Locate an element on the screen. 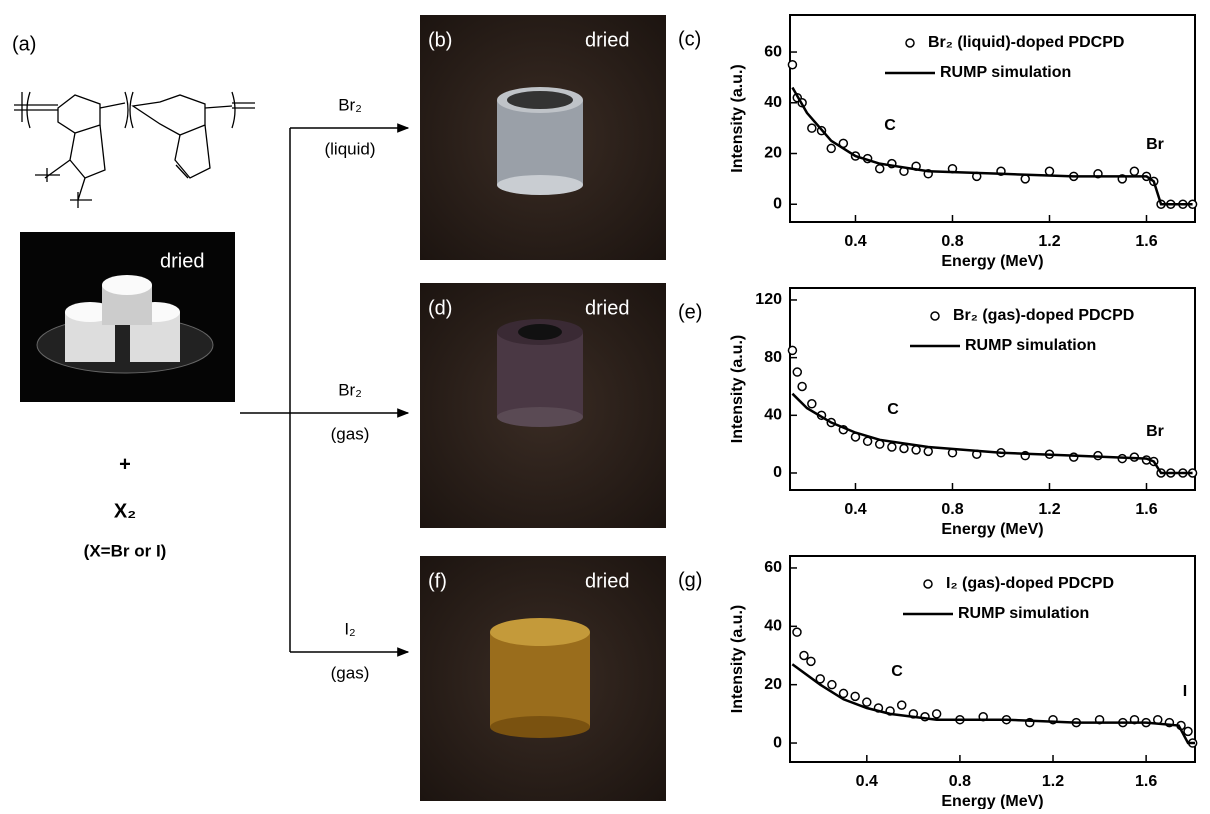 The image size is (1210, 814). samples-illustration is located at coordinates (125, 324).